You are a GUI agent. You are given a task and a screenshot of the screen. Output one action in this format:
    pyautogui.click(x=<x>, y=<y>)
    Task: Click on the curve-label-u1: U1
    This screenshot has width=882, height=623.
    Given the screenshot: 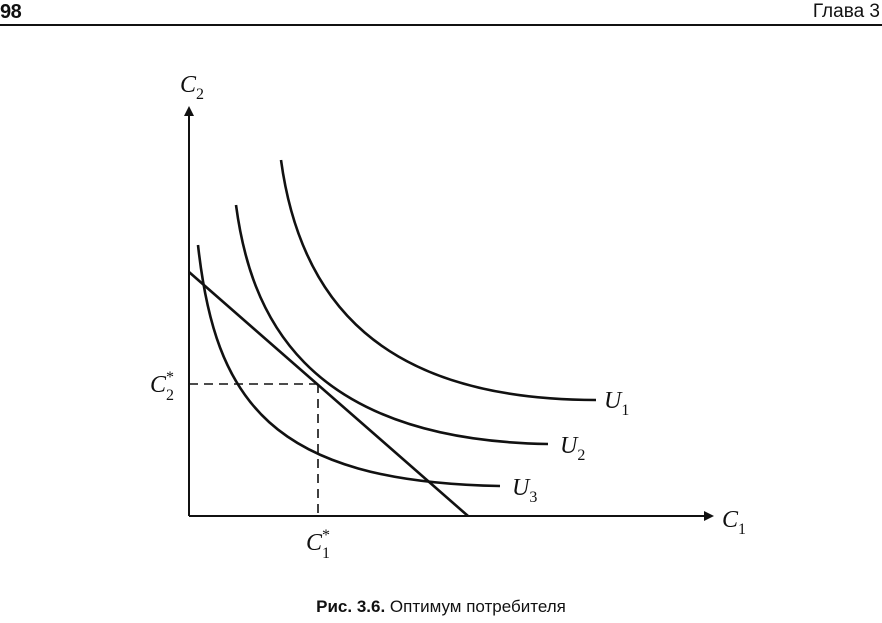 What is the action you would take?
    pyautogui.click(x=616, y=403)
    